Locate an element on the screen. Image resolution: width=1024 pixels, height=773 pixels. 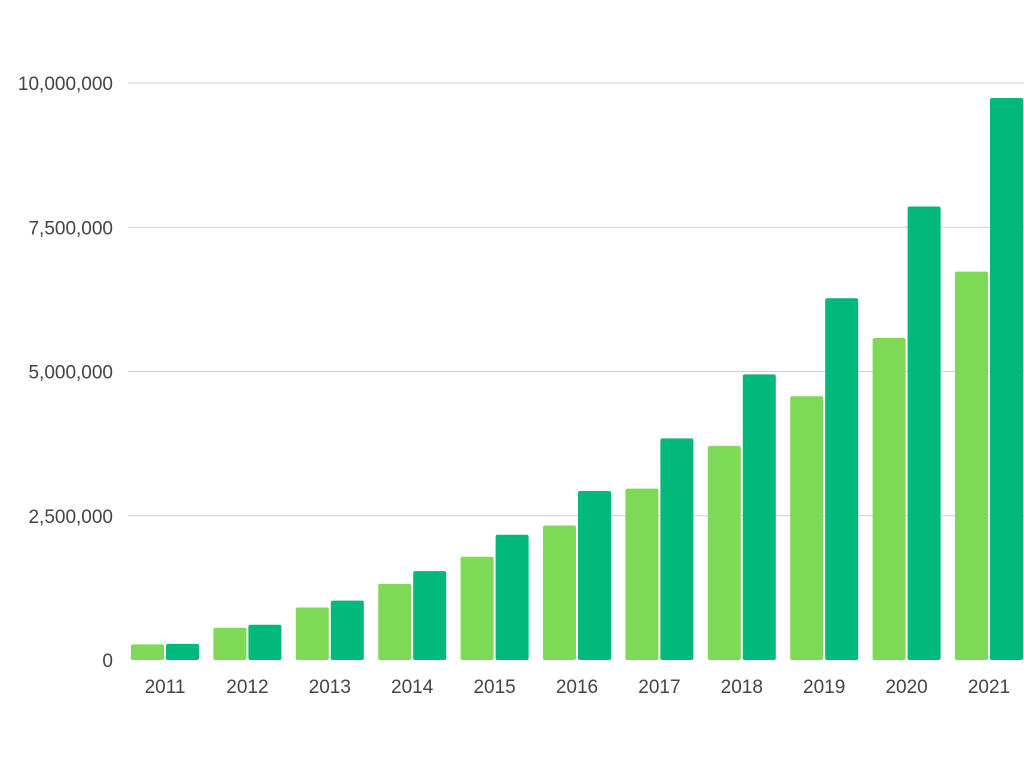
y-tick-label: 5,000,000 is located at coordinates (70, 373).